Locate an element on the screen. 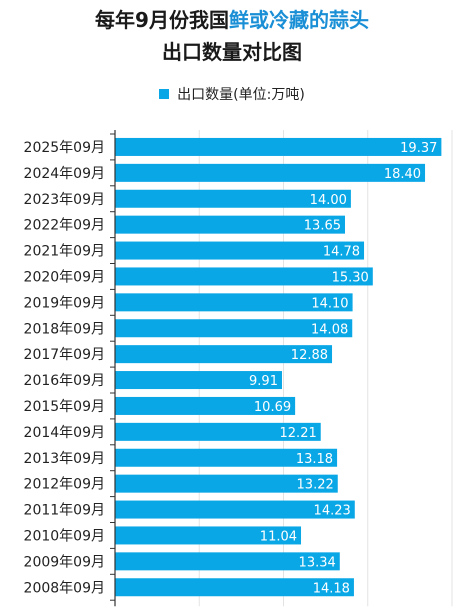  chart-title: 每年9月份我国鲜或冷藏的蒜头 is located at coordinates (232, 20).